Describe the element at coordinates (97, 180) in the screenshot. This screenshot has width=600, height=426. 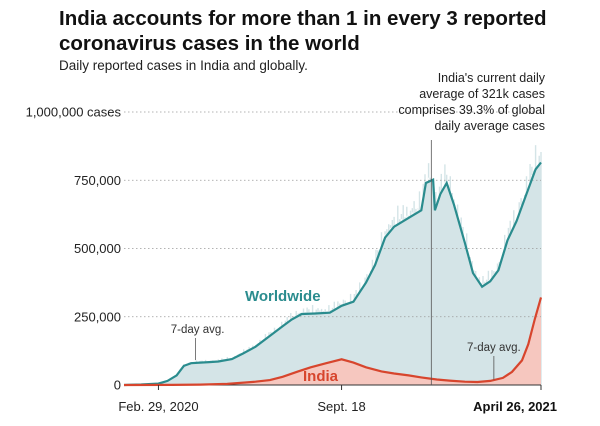
I see `y-tick-label: 750,000` at that location.